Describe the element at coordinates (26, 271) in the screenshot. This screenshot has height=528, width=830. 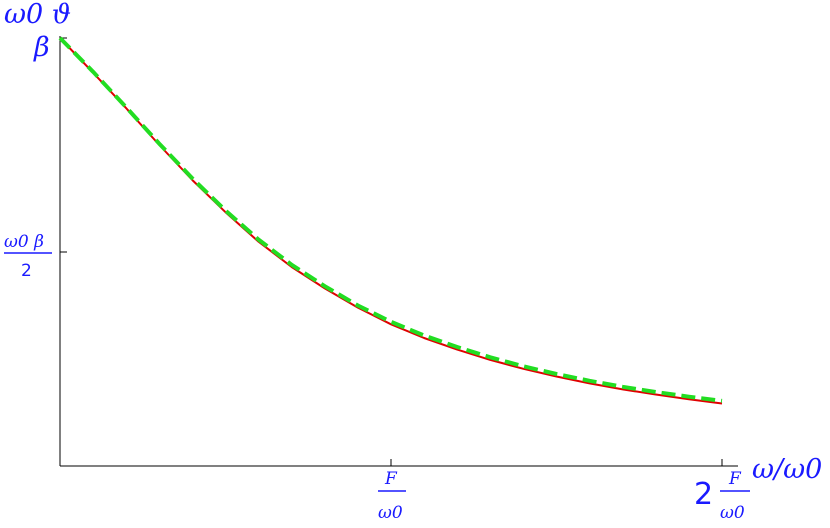
I see `y-tick-label-den: 2` at that location.